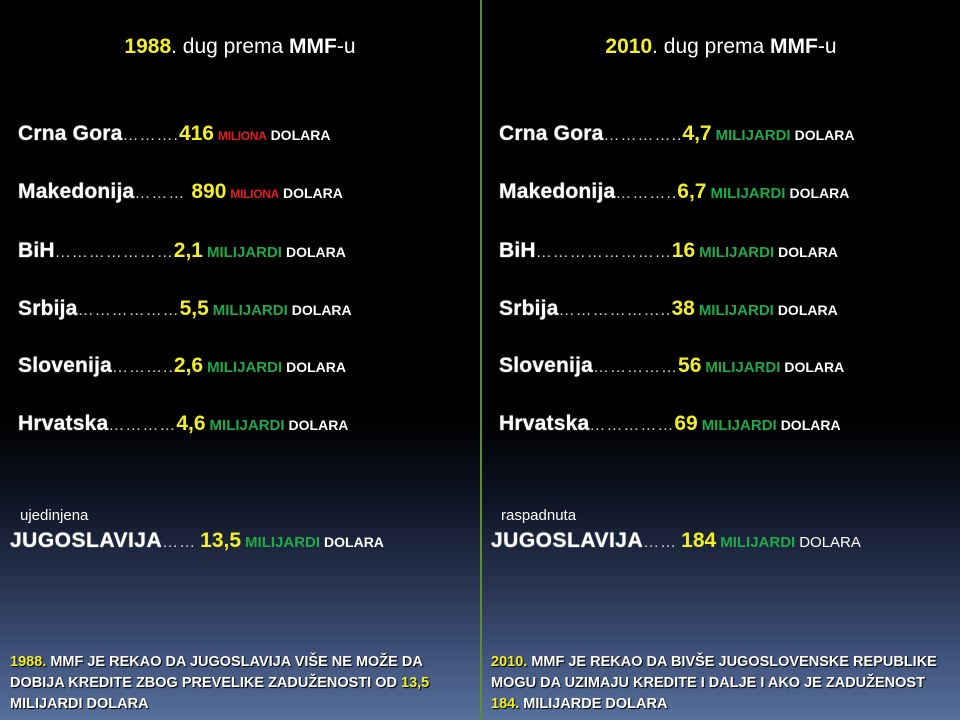  What do you see at coordinates (209, 191) in the screenshot?
I see `debt-value: 890` at bounding box center [209, 191].